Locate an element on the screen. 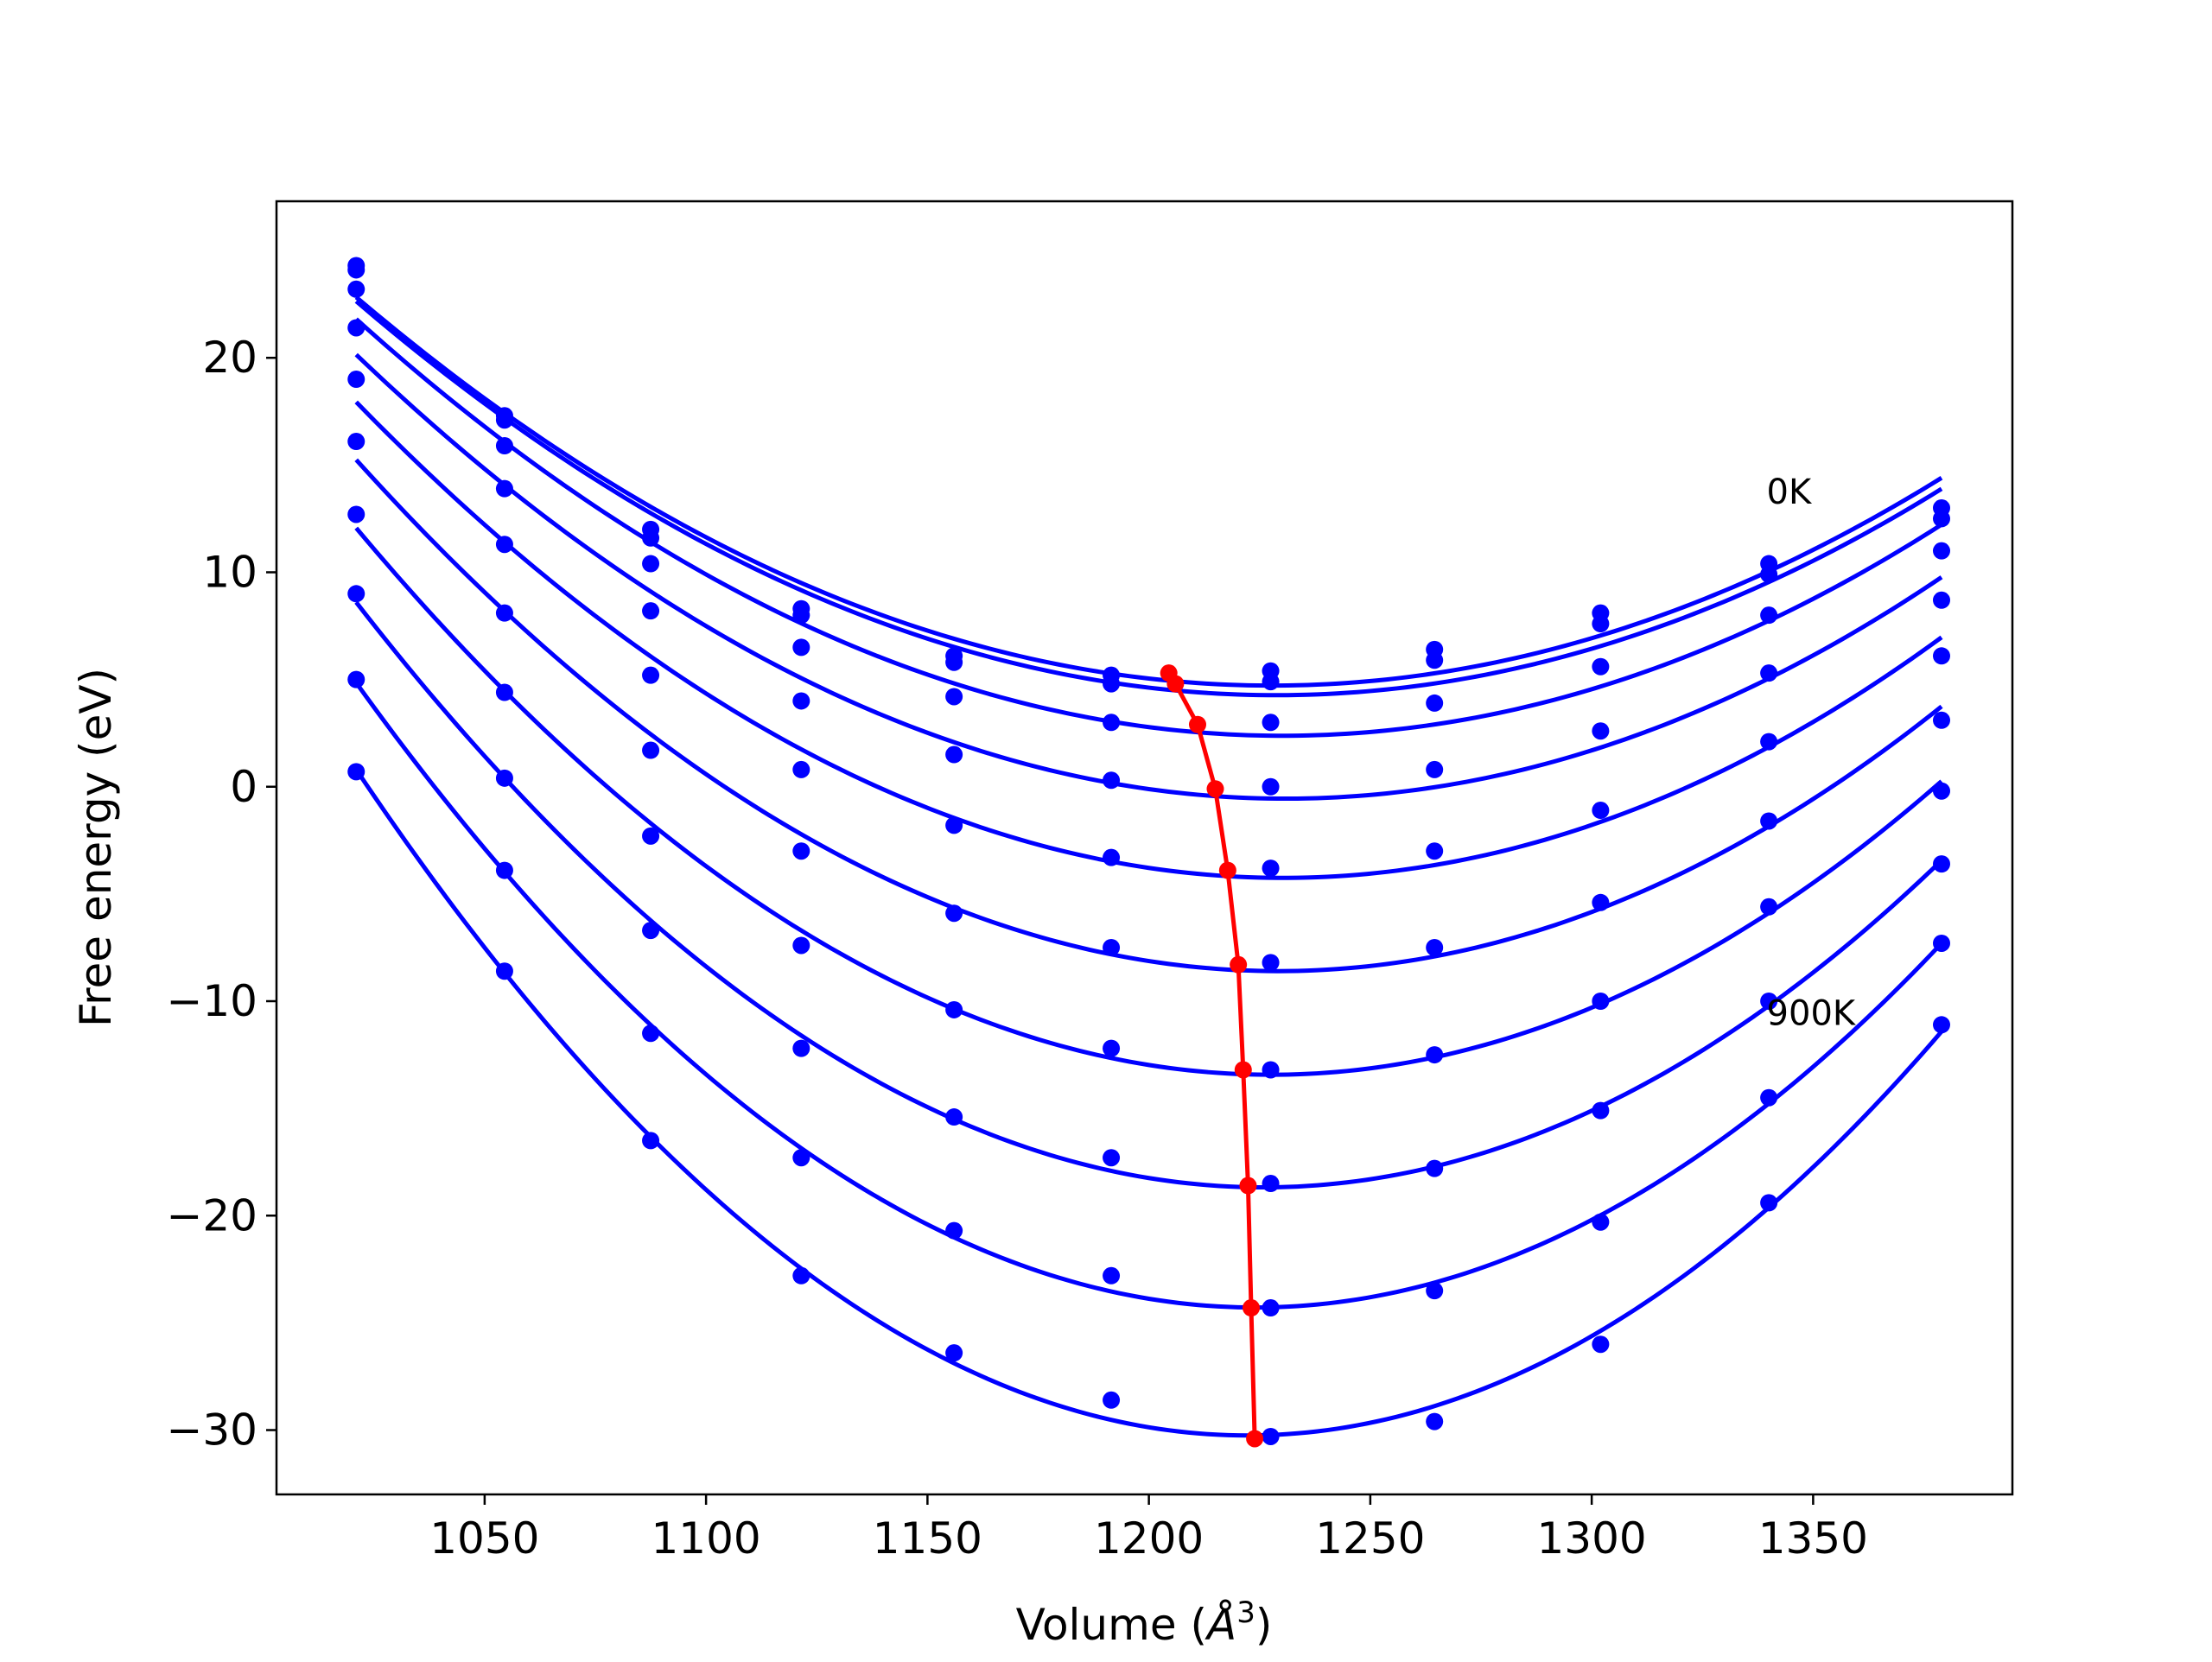  x-axis-label: Volume (Å3) is located at coordinates (1144, 1622).